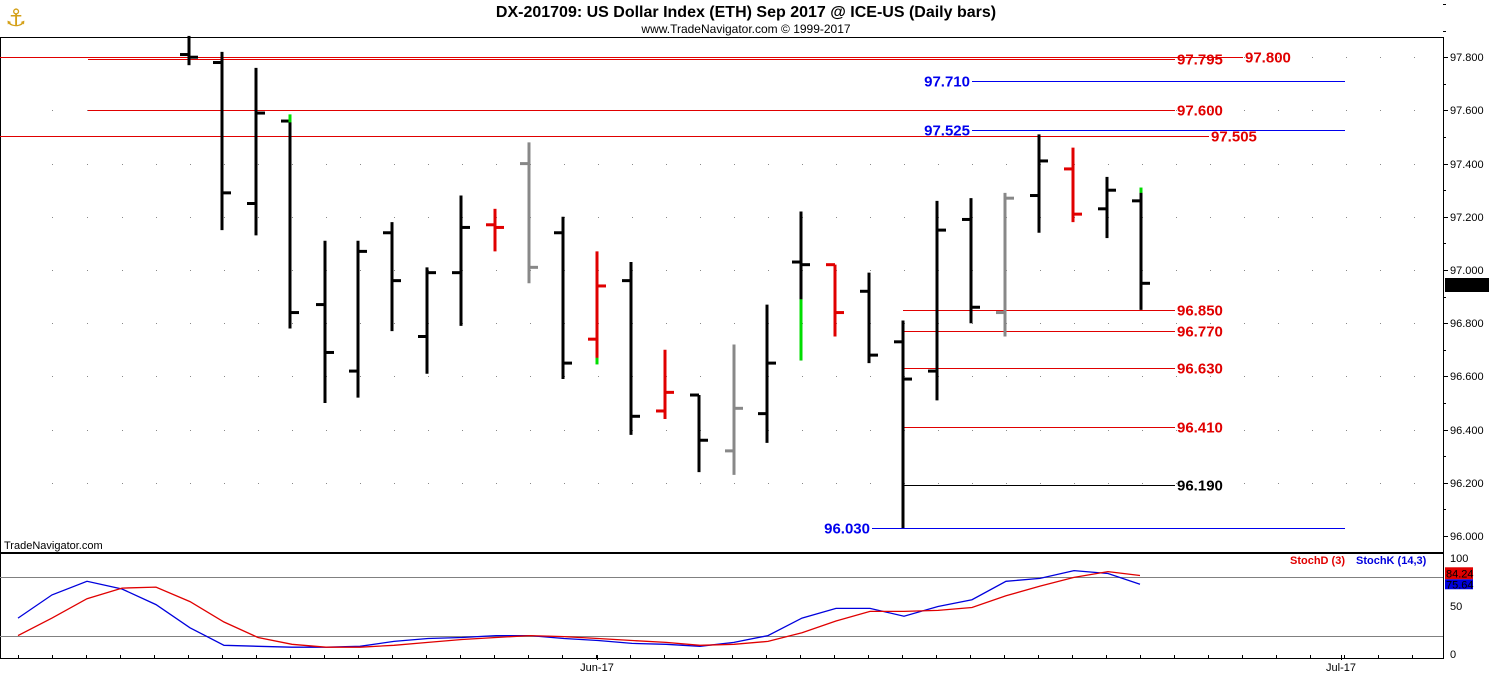  What do you see at coordinates (1456, 607) in the screenshot?
I see `stoch-y-label: 50` at bounding box center [1456, 607].